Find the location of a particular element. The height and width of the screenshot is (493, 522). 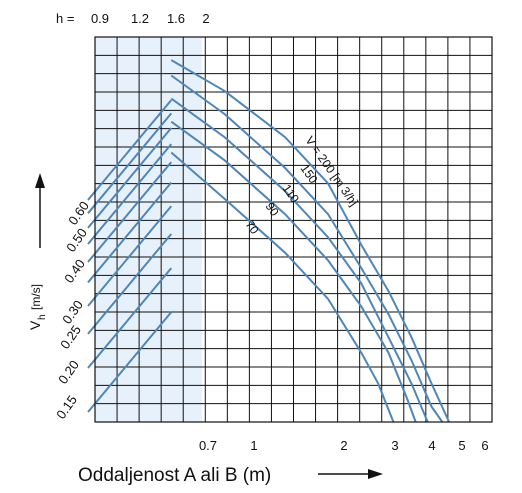

y-axis-label-group: V h [m/s] is located at coordinates (37, 307).